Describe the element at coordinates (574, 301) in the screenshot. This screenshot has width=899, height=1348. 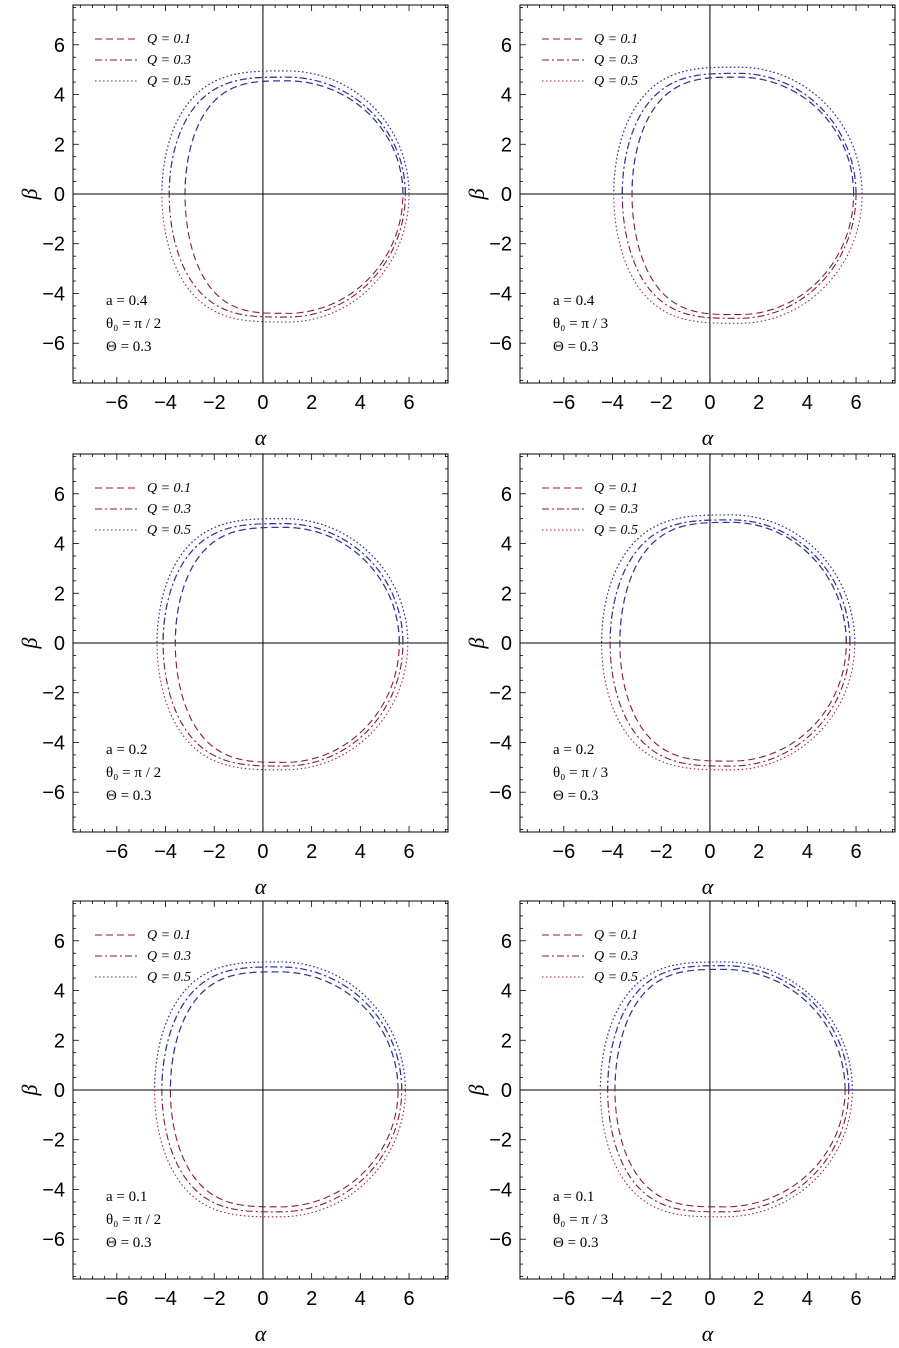
I see `parameter-annotation: a = 0.4` at that location.